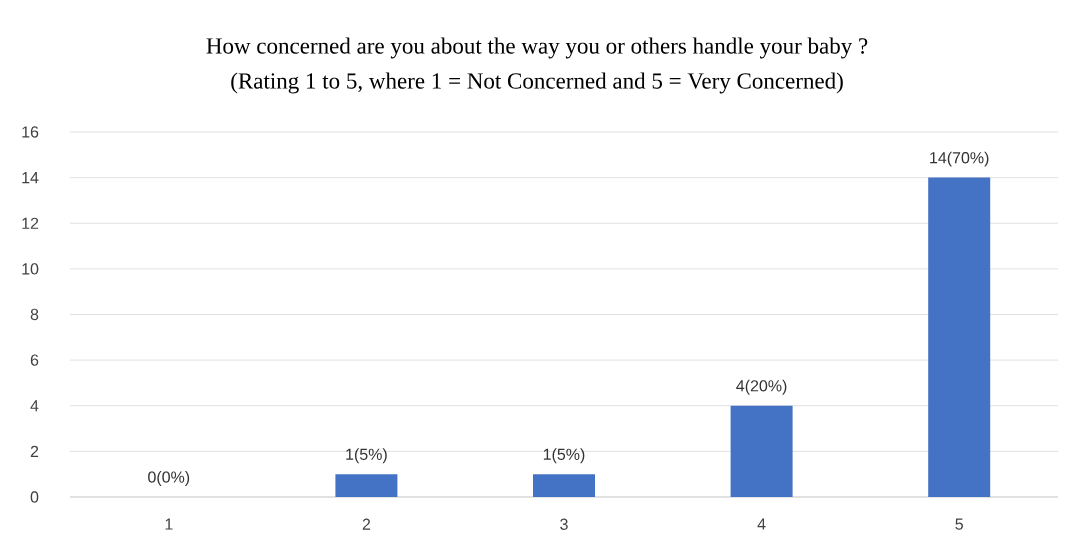  What do you see at coordinates (537, 83) in the screenshot?
I see `chart-subtitle: (Rating 1 to 5, where 1 = Not Concerned and 5 = Very Concerned)` at bounding box center [537, 83].